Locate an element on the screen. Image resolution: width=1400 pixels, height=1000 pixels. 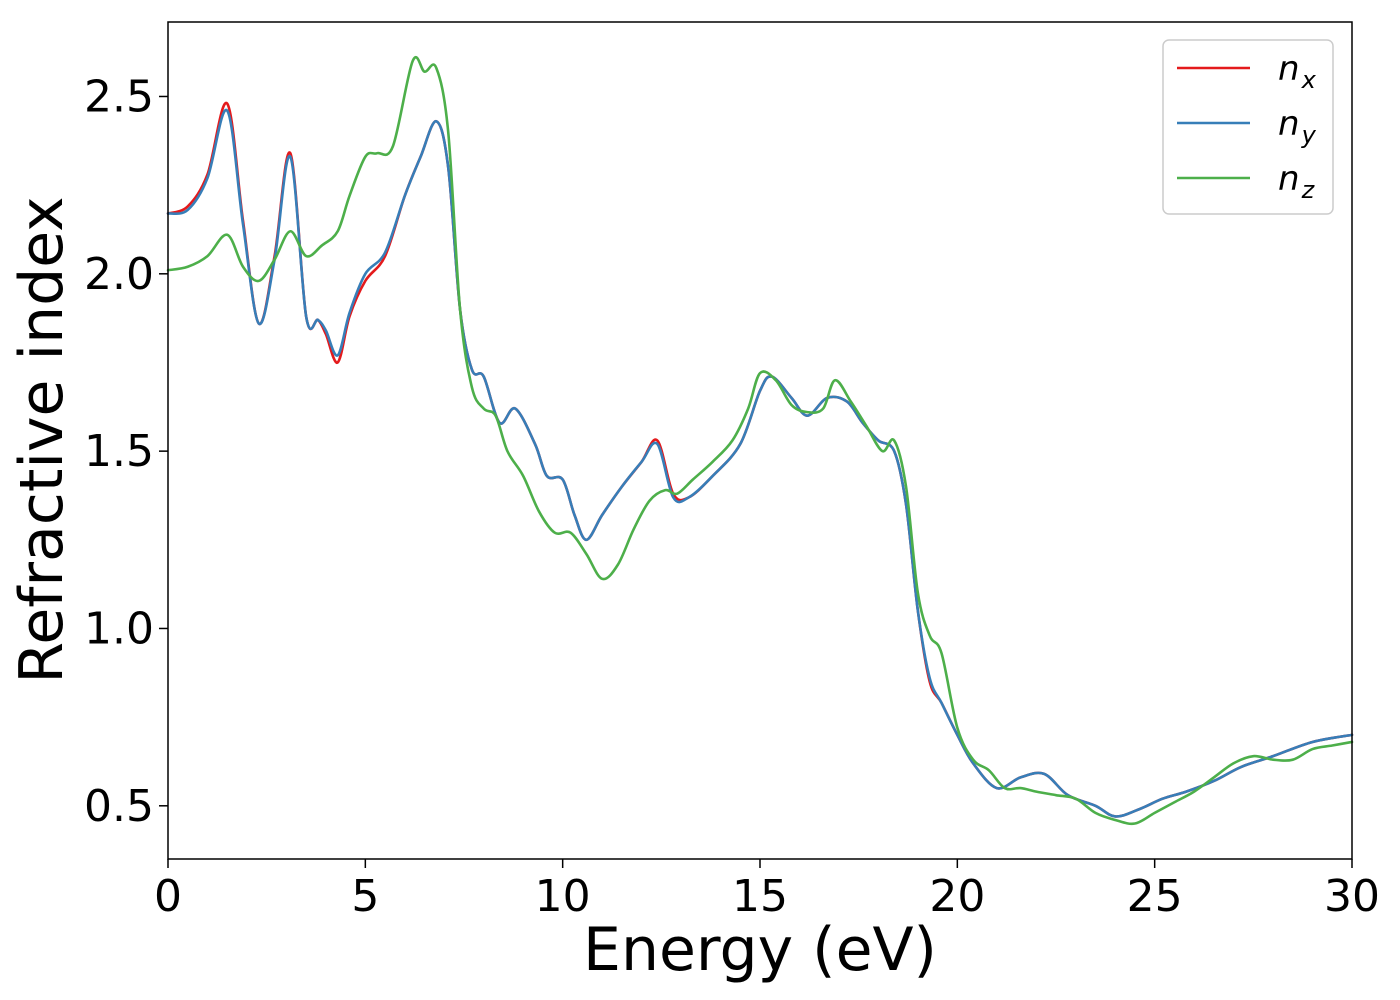
legend-box is located at coordinates (1248, 127).